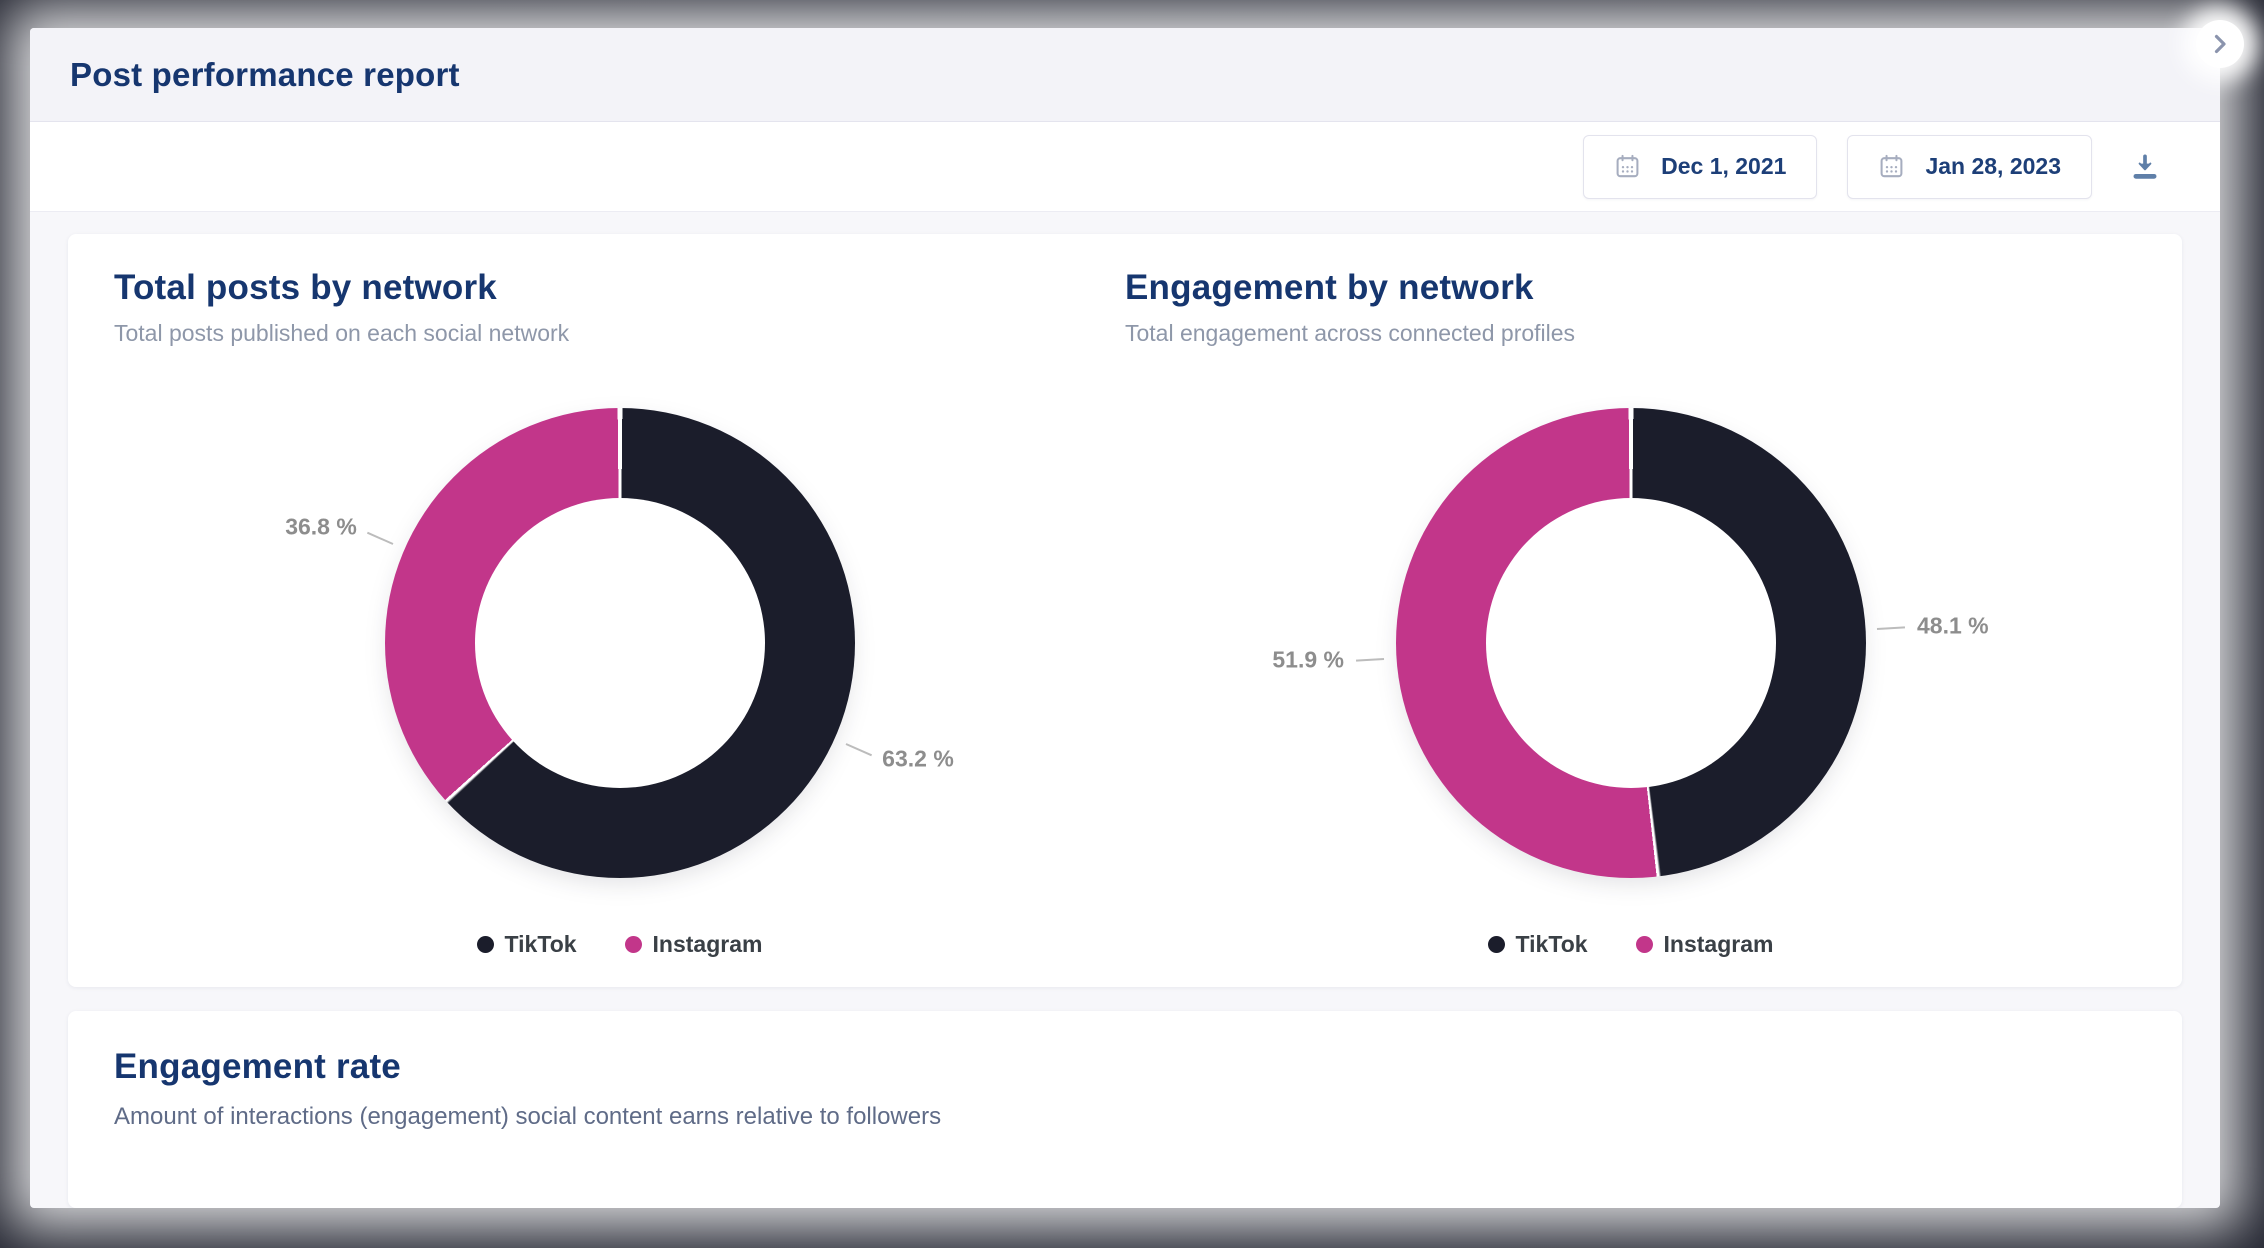  Describe the element at coordinates (1308, 659) in the screenshot. I see `slice-value-label: 51.9 %` at that location.